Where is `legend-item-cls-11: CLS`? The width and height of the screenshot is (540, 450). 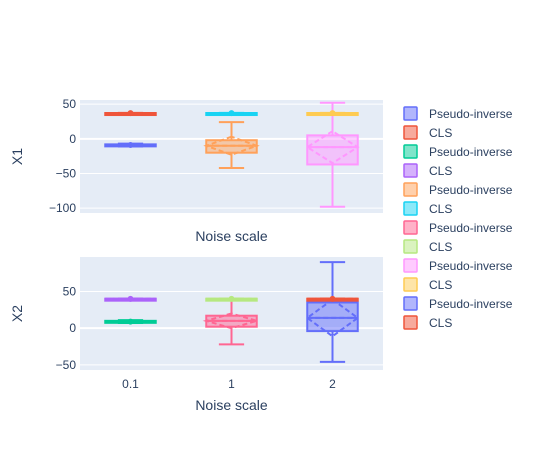
legend-item-cls-11: CLS is located at coordinates (427, 322).